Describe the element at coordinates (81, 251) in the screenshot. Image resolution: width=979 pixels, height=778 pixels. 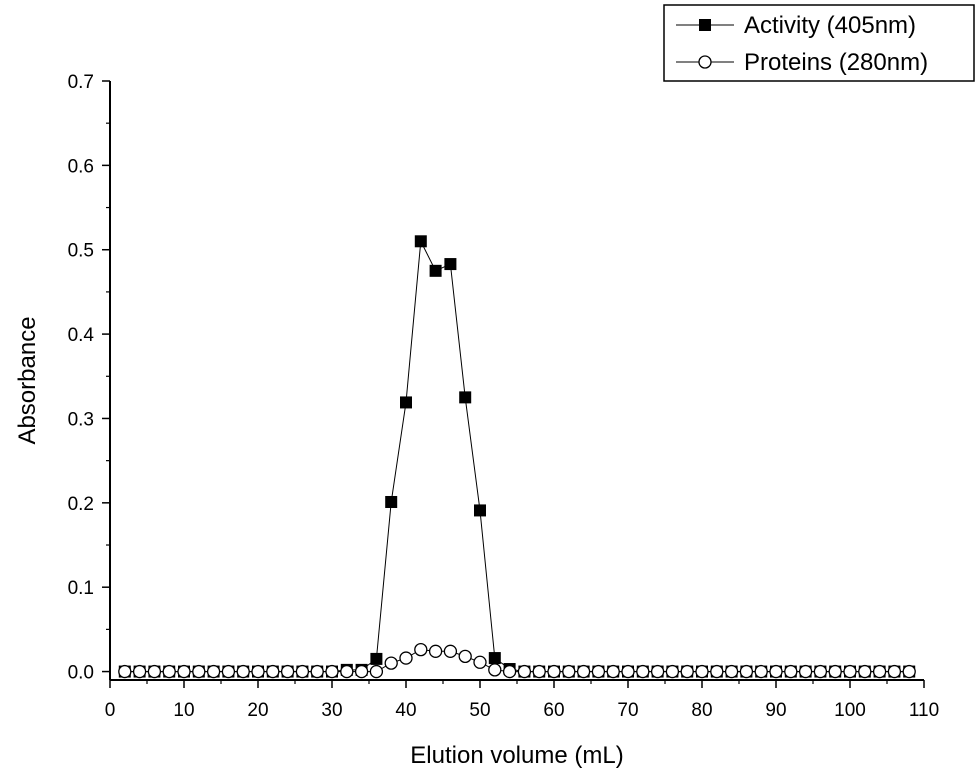
I see `y-tick-label: 0.5` at that location.